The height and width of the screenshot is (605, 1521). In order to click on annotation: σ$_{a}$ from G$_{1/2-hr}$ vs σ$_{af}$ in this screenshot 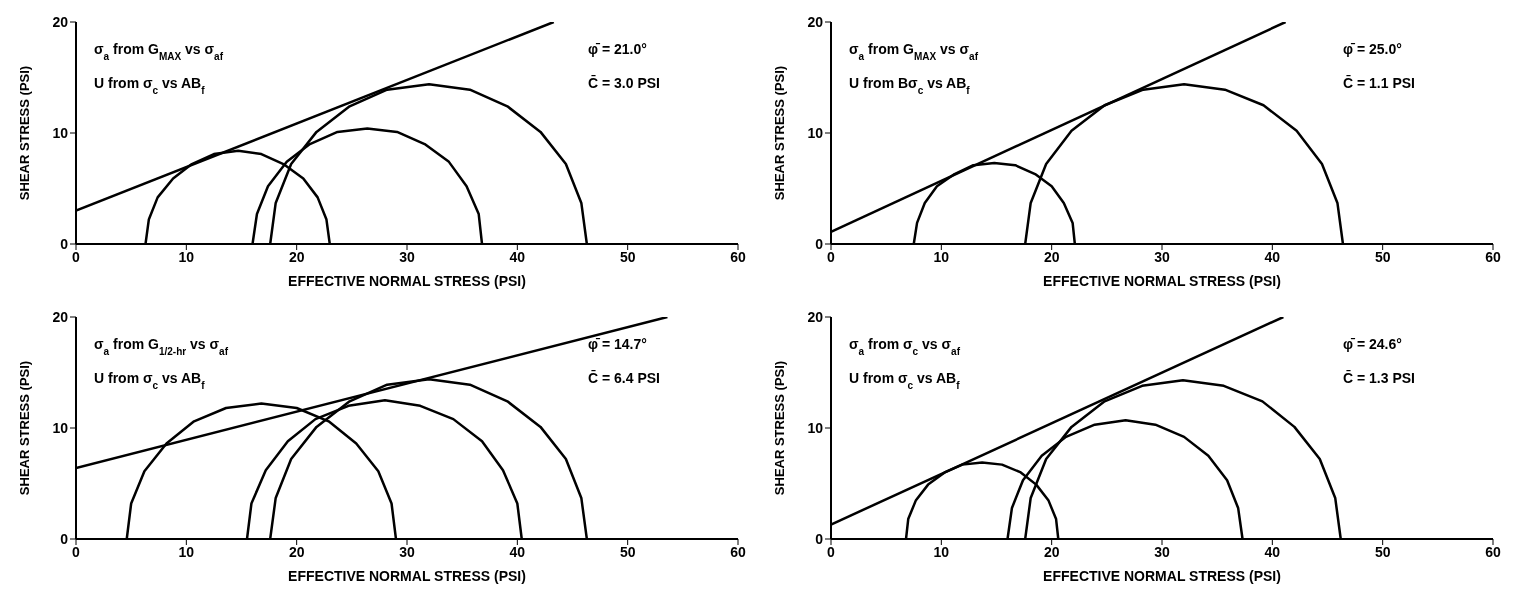, I will do `click(161, 346)`.